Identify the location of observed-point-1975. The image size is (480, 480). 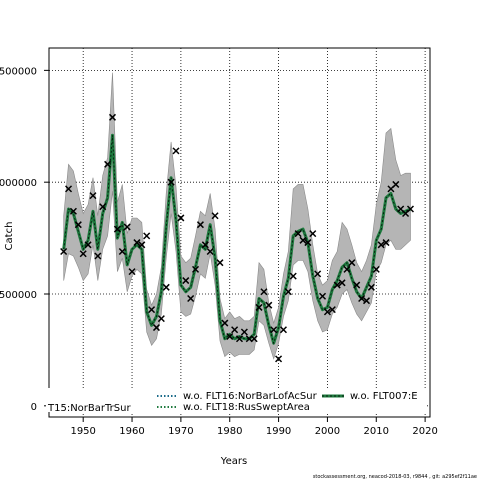
(205, 245).